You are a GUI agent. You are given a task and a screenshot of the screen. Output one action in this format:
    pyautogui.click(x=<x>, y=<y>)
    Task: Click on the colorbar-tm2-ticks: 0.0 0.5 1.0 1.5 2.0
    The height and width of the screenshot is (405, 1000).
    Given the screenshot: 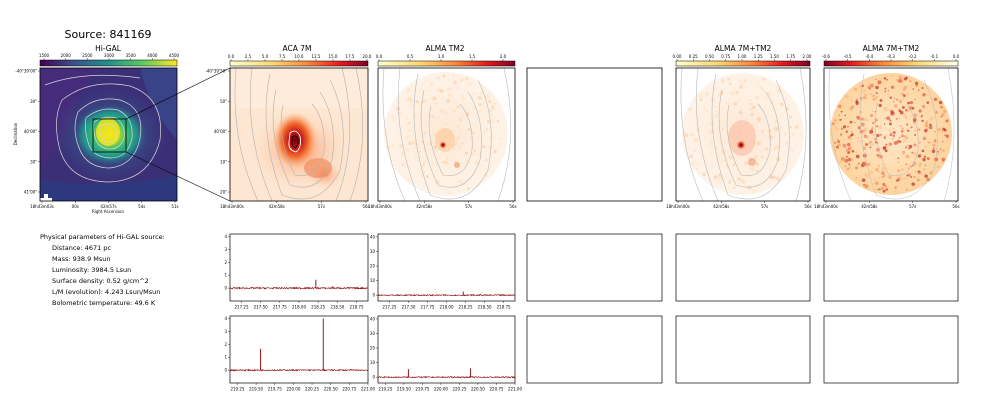 What is the action you would take?
    pyautogui.click(x=441, y=57)
    